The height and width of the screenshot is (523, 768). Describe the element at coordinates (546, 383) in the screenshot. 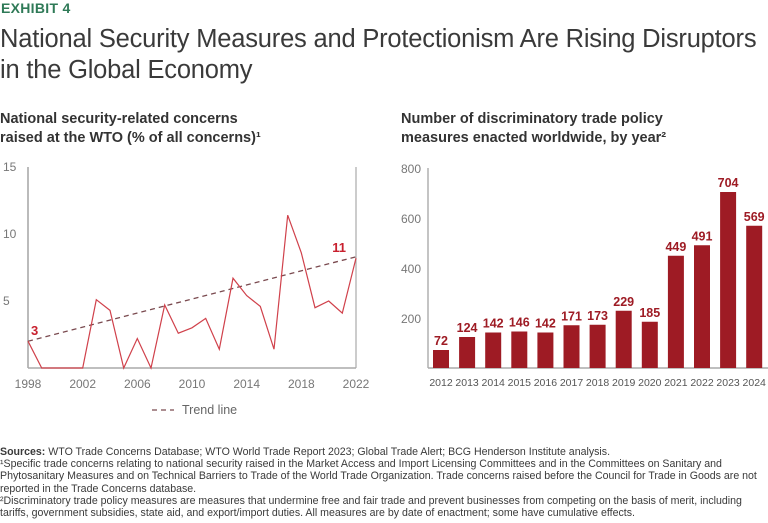

I see `bar-x-tick-label: 2016` at that location.